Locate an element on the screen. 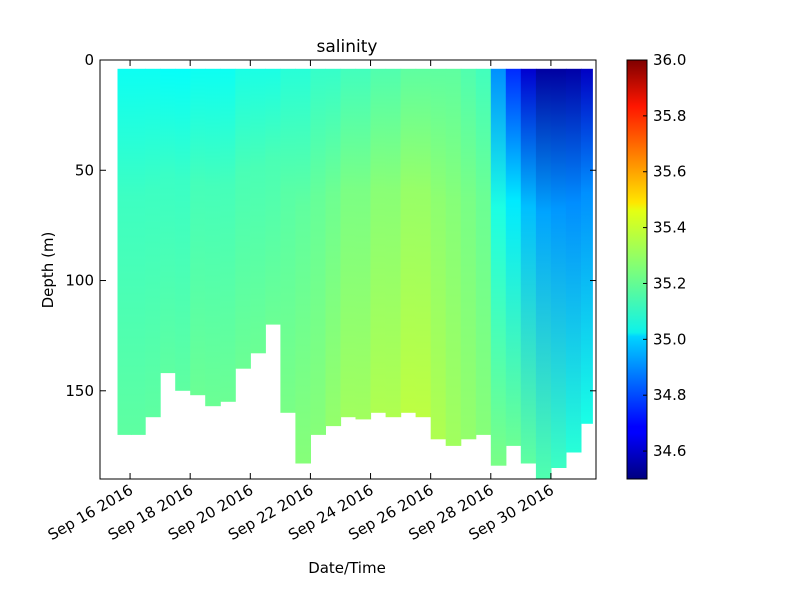 The height and width of the screenshot is (600, 800). colorbar-tick-label: 35.8 is located at coordinates (669, 116).